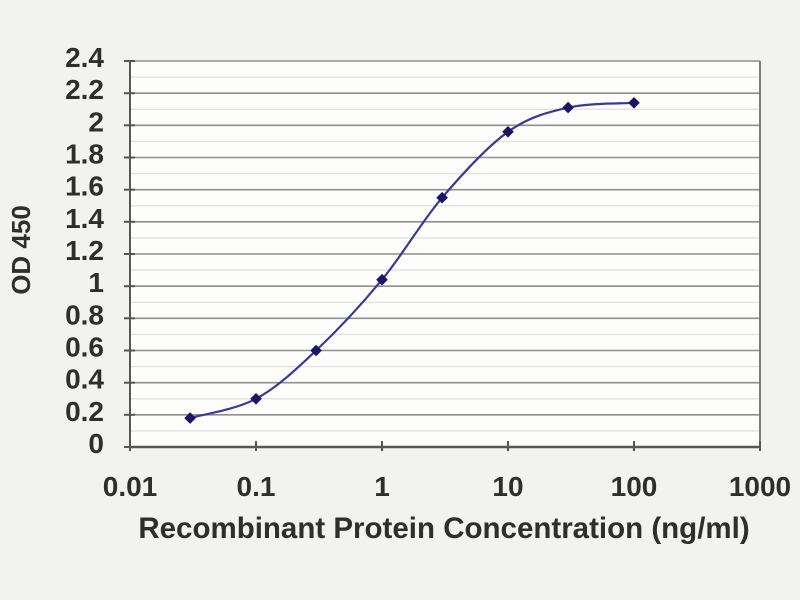 The height and width of the screenshot is (600, 800). I want to click on svg-text: 0.4, so click(84, 379).